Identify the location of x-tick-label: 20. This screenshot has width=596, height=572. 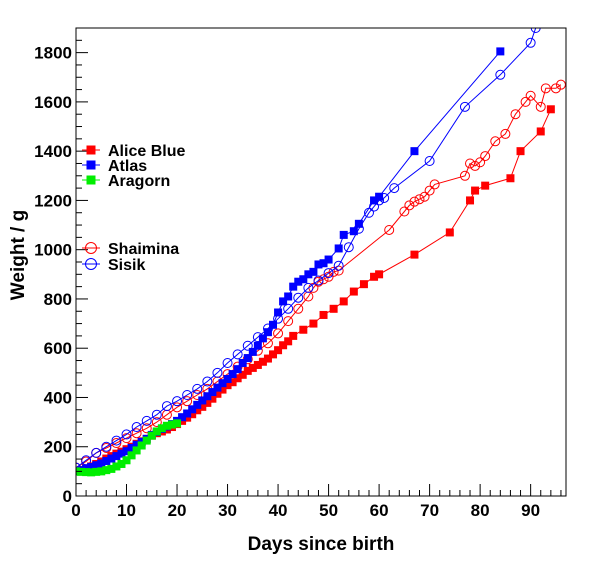
(177, 510).